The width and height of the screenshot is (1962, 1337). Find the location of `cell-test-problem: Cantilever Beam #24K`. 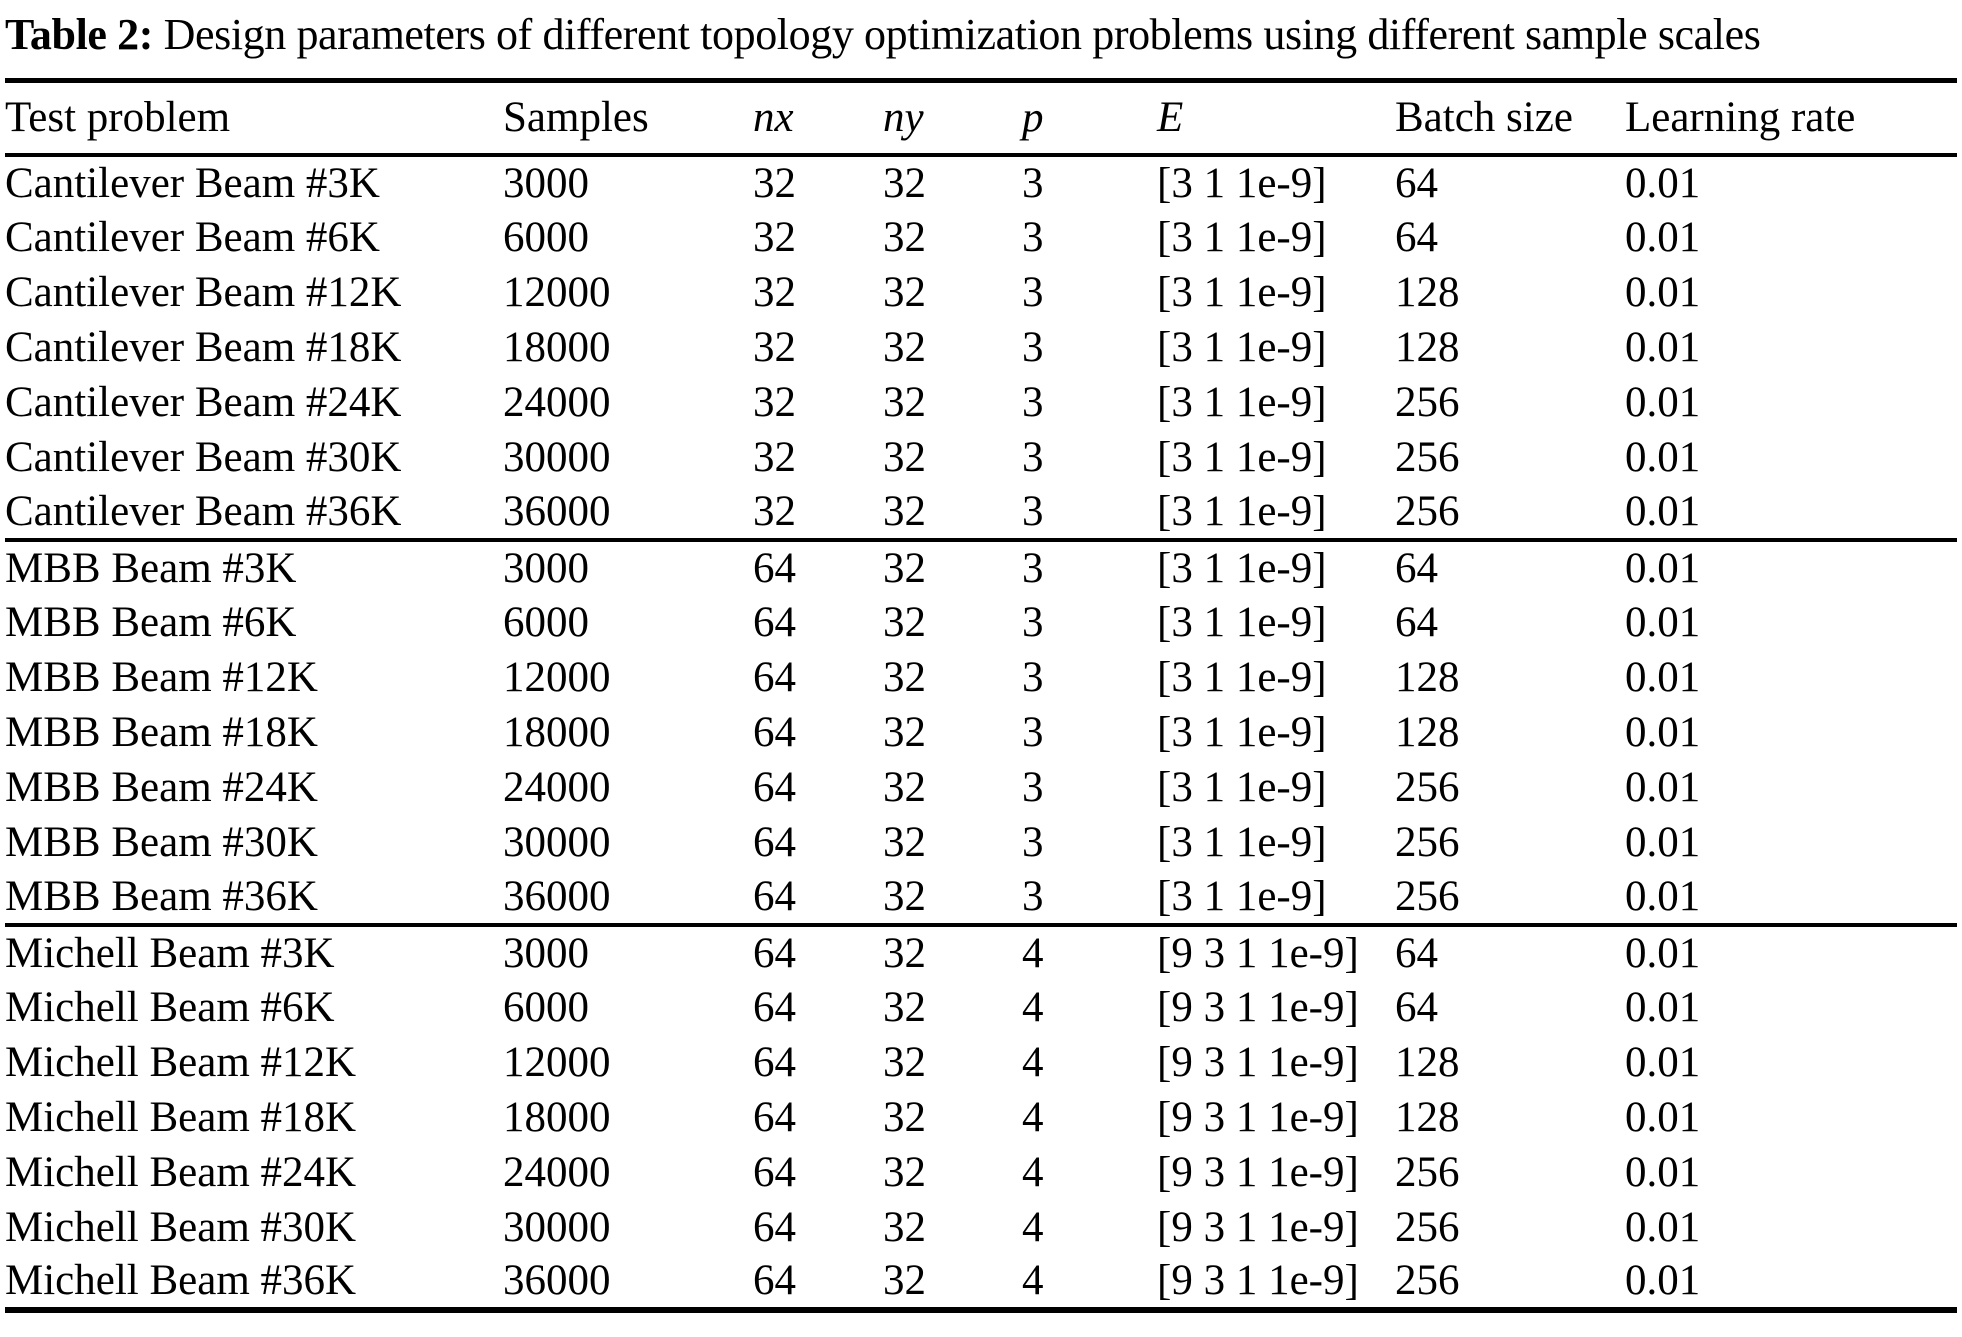

cell-test-problem: Cantilever Beam #24K is located at coordinates (203, 402).